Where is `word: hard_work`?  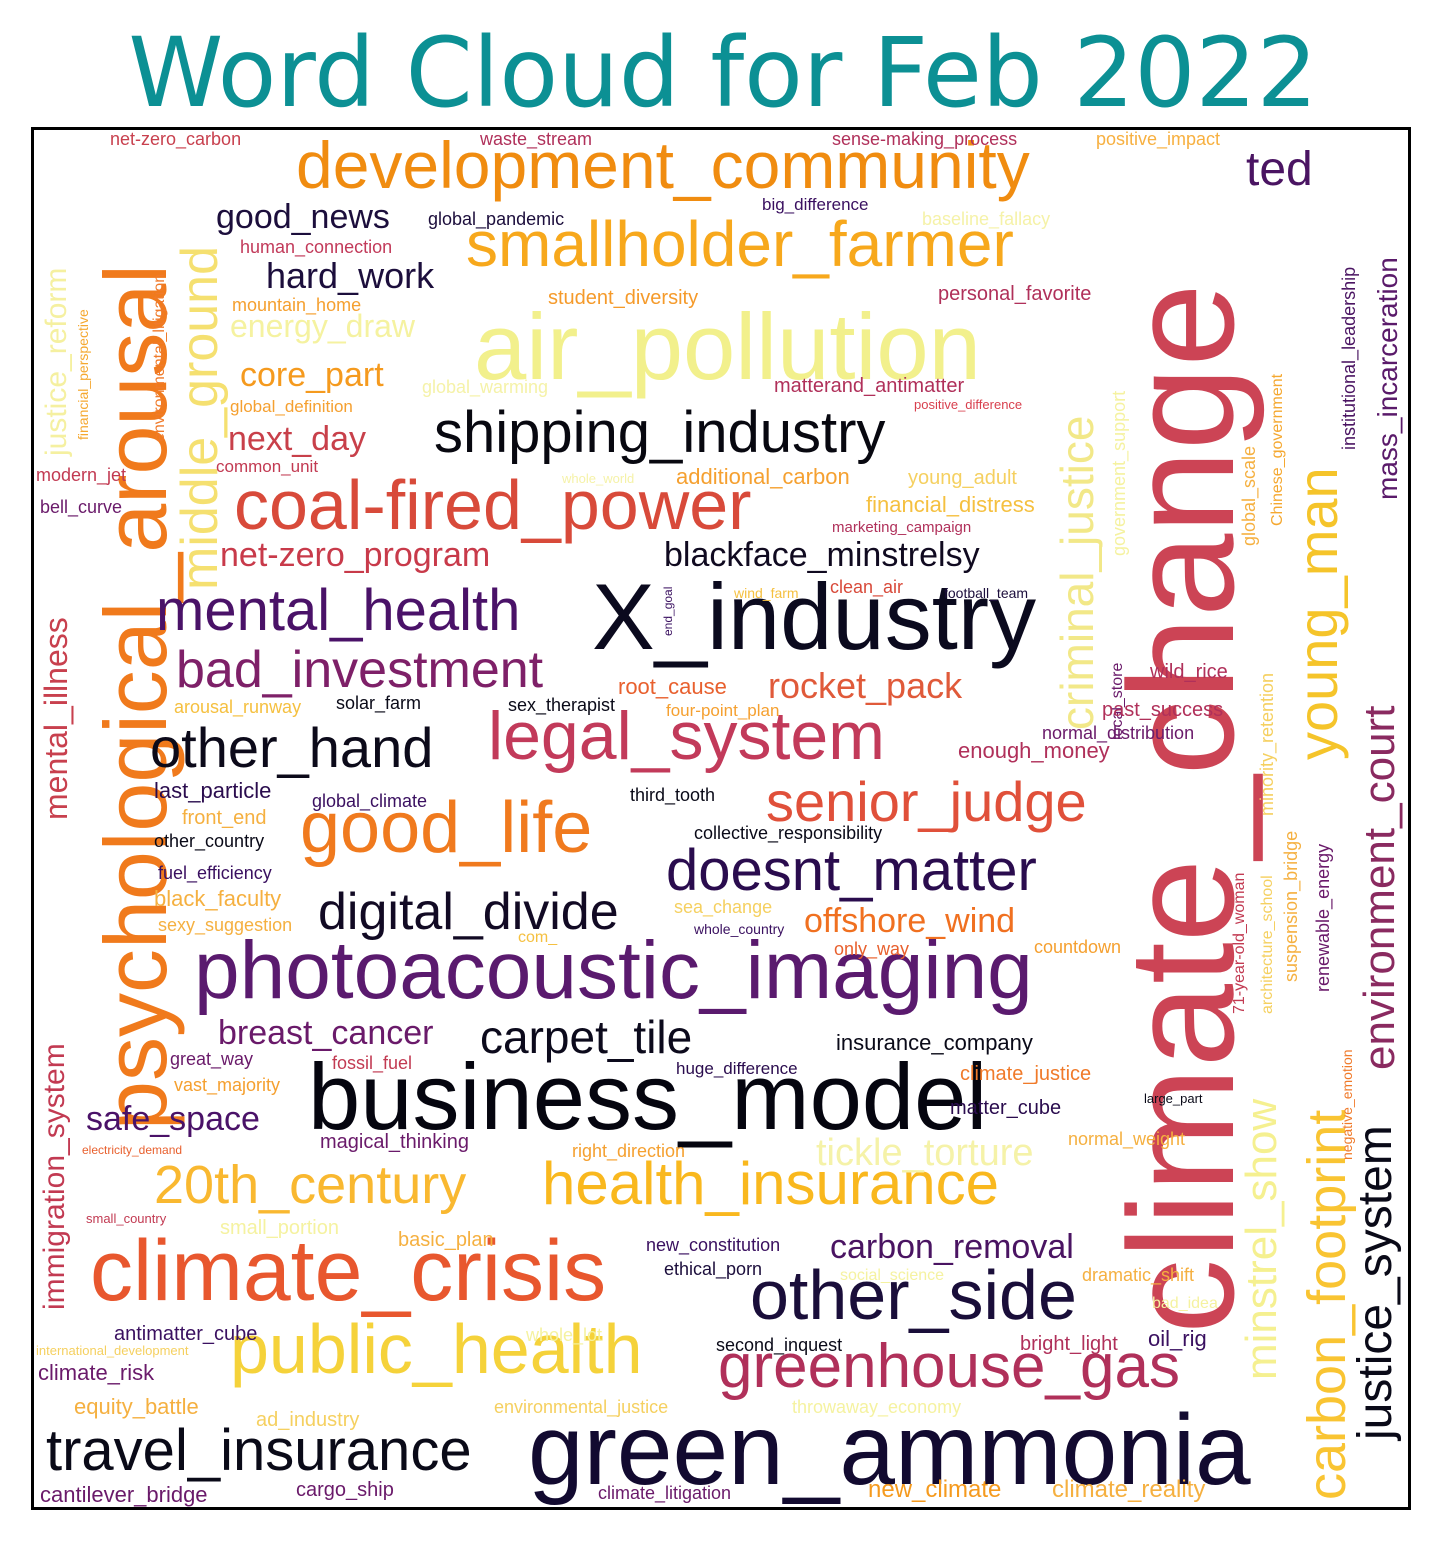 word: hard_work is located at coordinates (350, 275).